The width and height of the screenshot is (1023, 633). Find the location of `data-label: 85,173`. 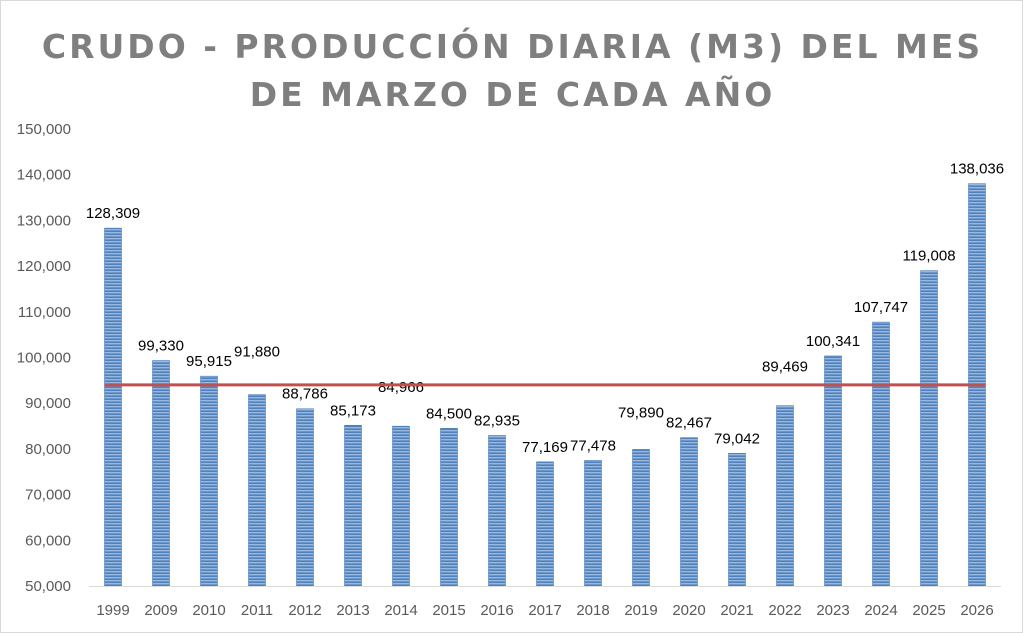

data-label: 85,173 is located at coordinates (353, 410).